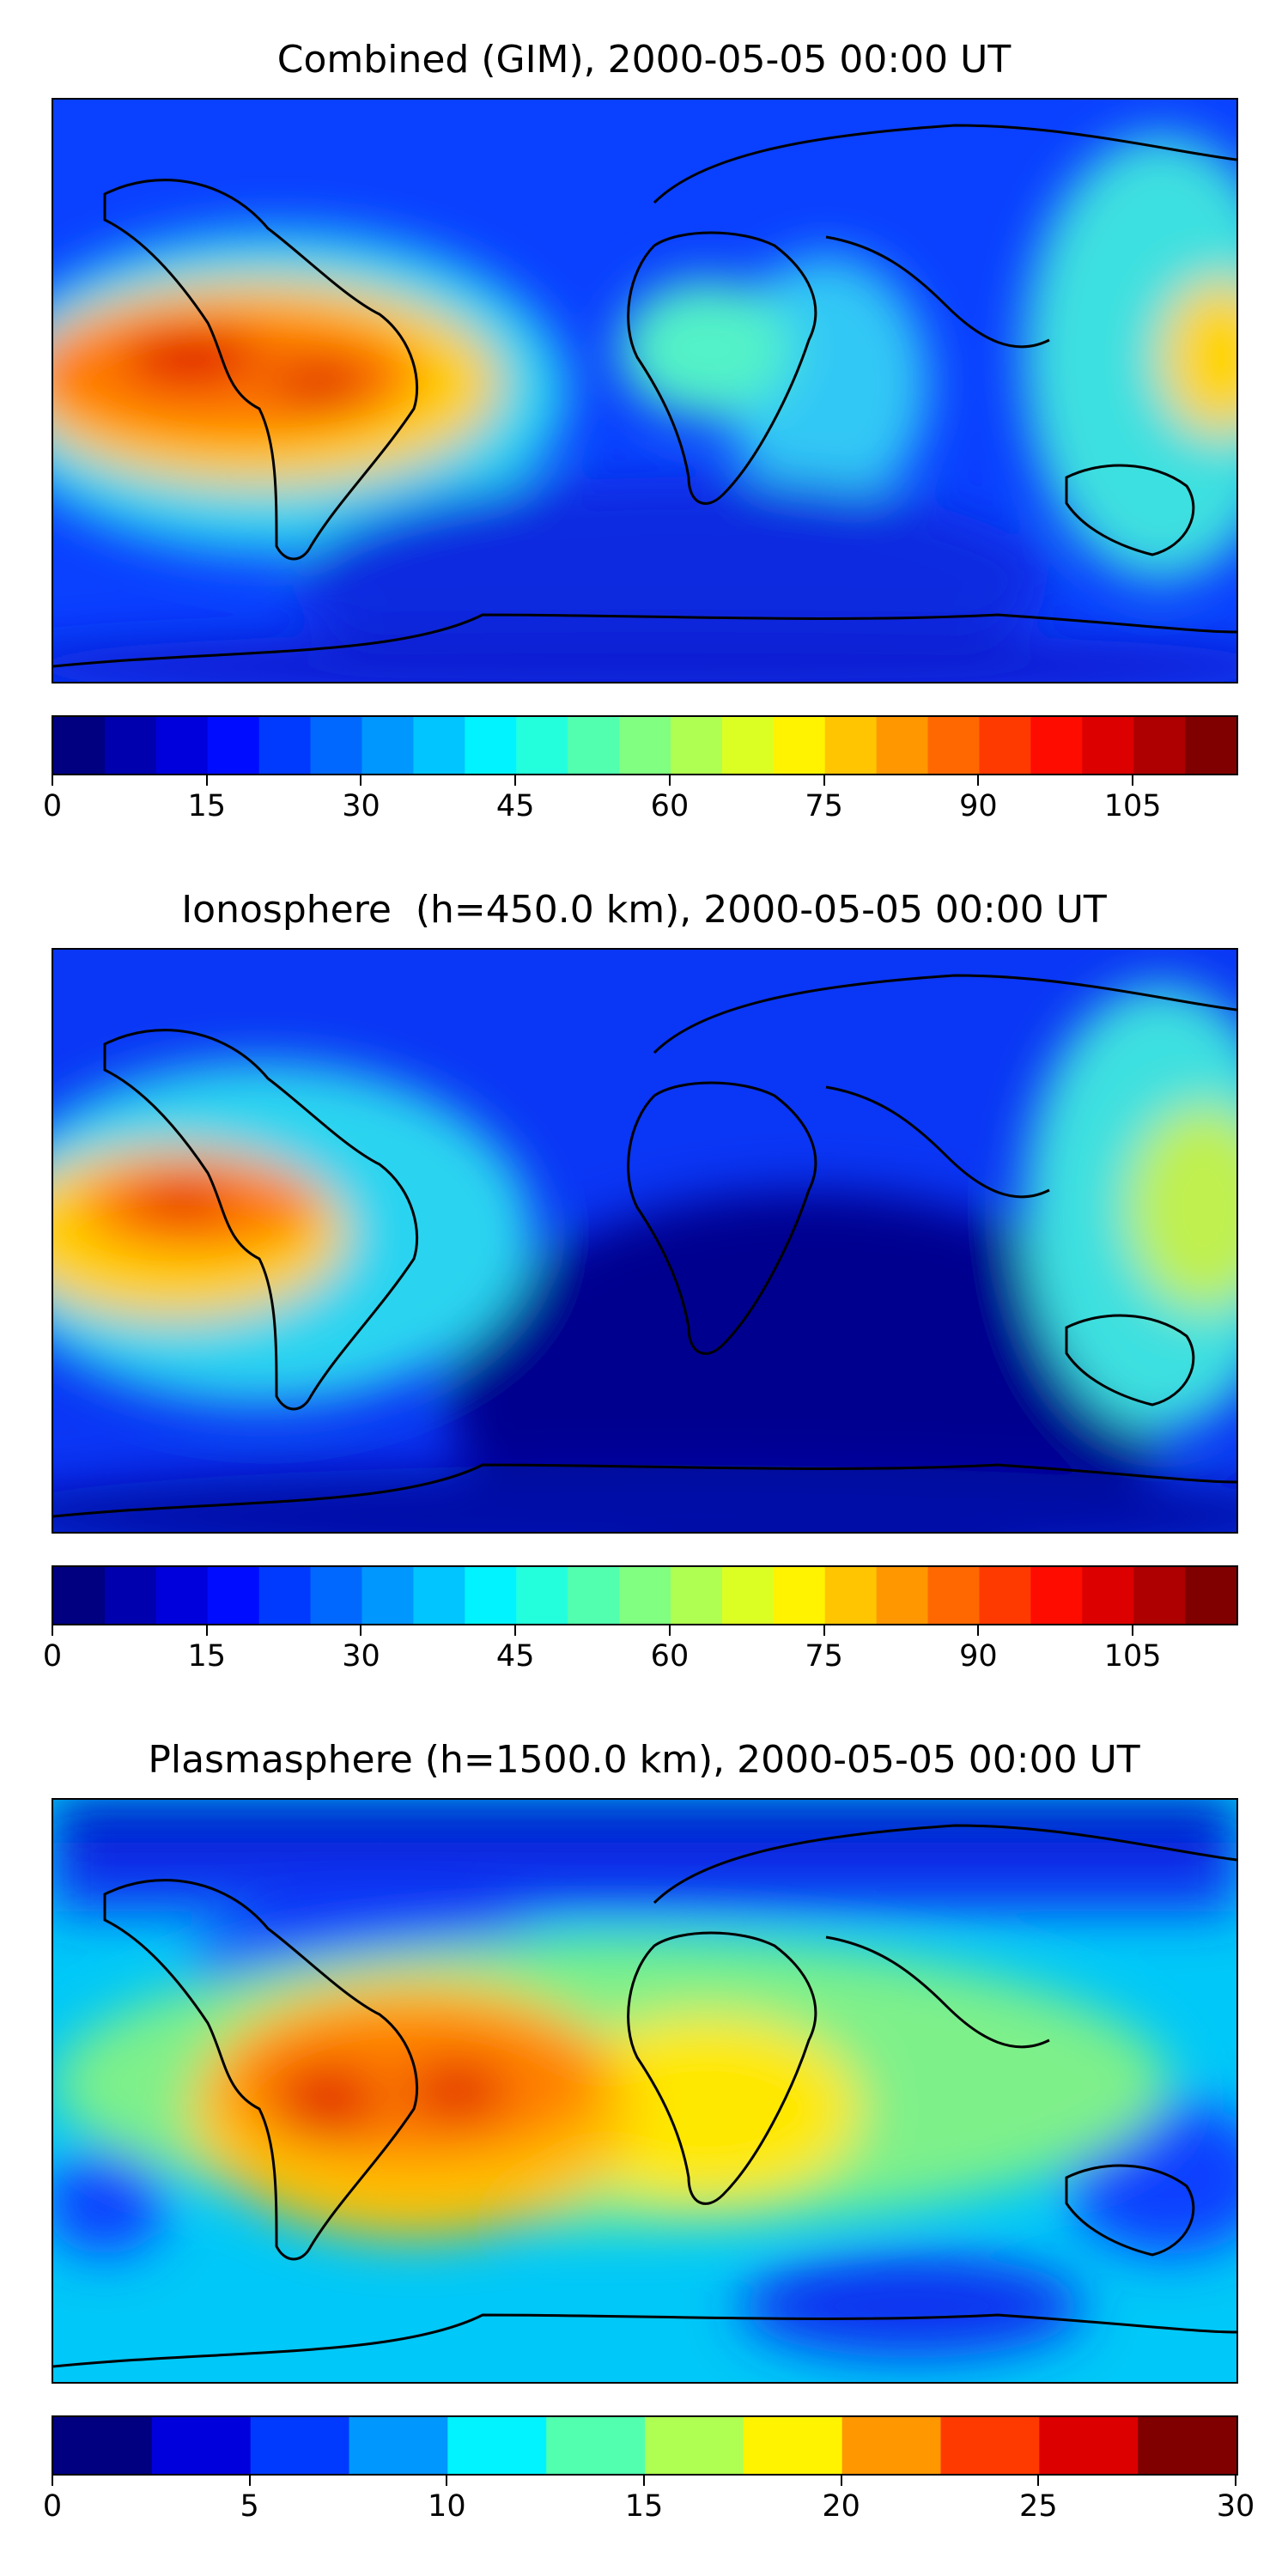 The height and width of the screenshot is (2576, 1288). Describe the element at coordinates (640, 801) in the screenshot. I see `colorbar-combined-ticks: 0 15 30 45 60 75 90 105` at that location.